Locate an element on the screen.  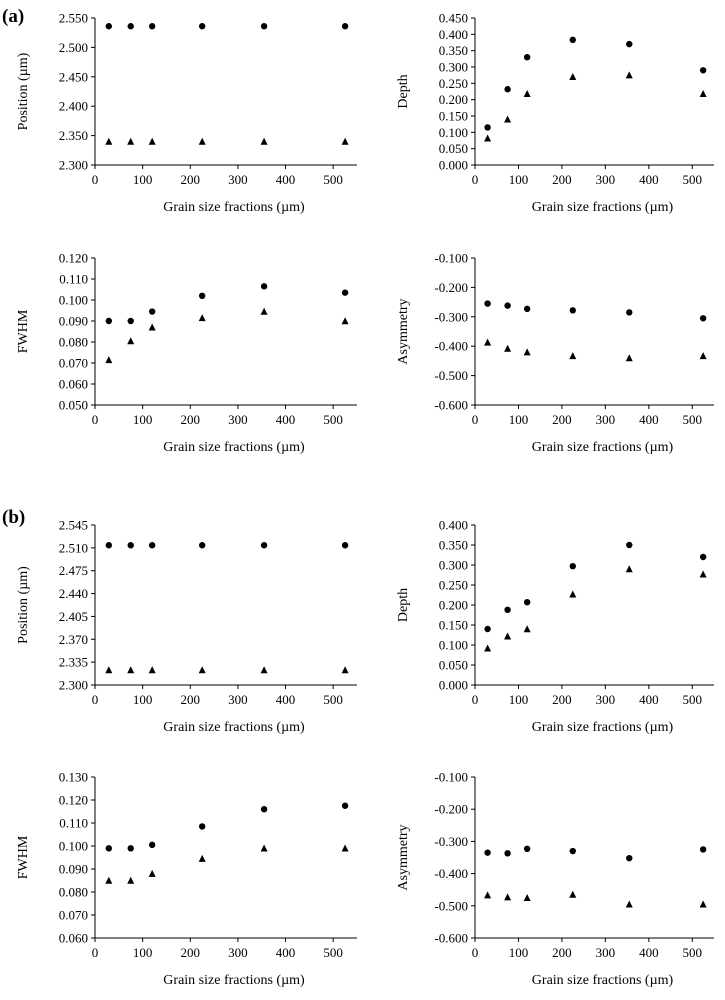
y-tick-label: 0.060 is located at coordinates (73, 384).